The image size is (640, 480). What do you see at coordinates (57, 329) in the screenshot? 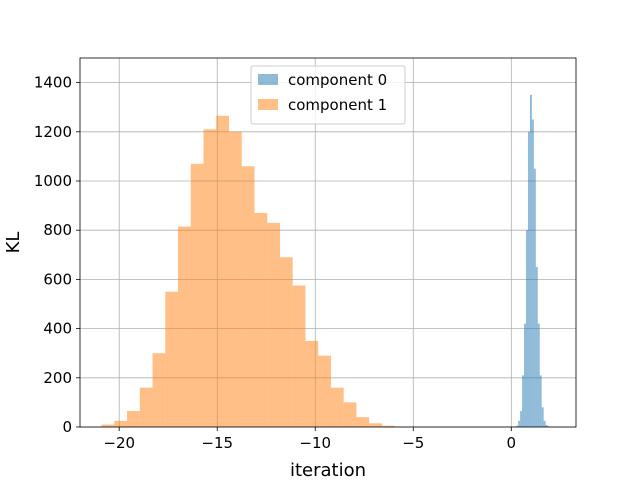
I see `y-tick-label: 400` at bounding box center [57, 329].